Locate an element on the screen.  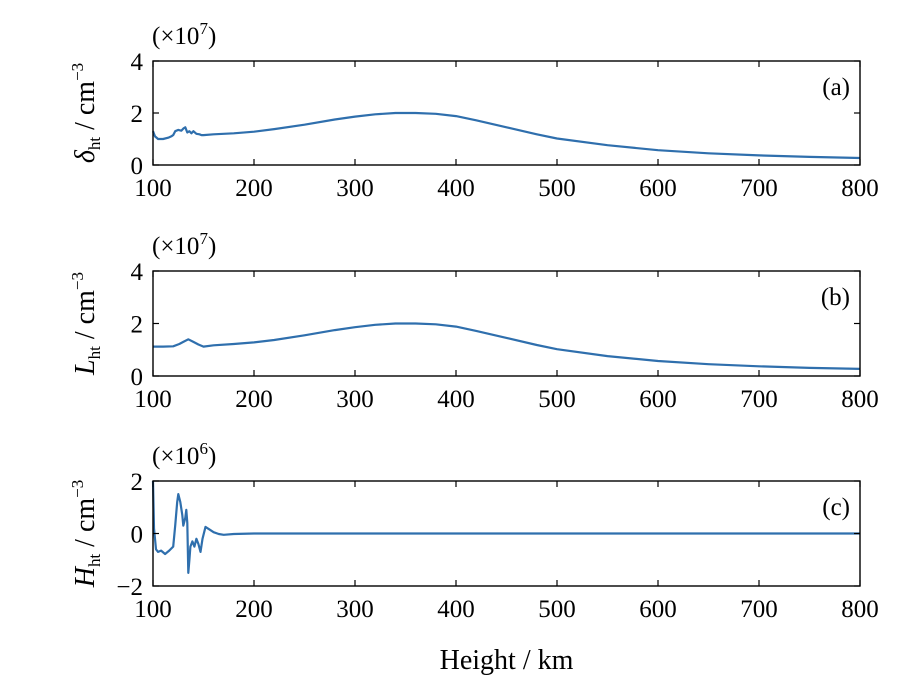
panel-label: (a) is located at coordinates (836, 87).